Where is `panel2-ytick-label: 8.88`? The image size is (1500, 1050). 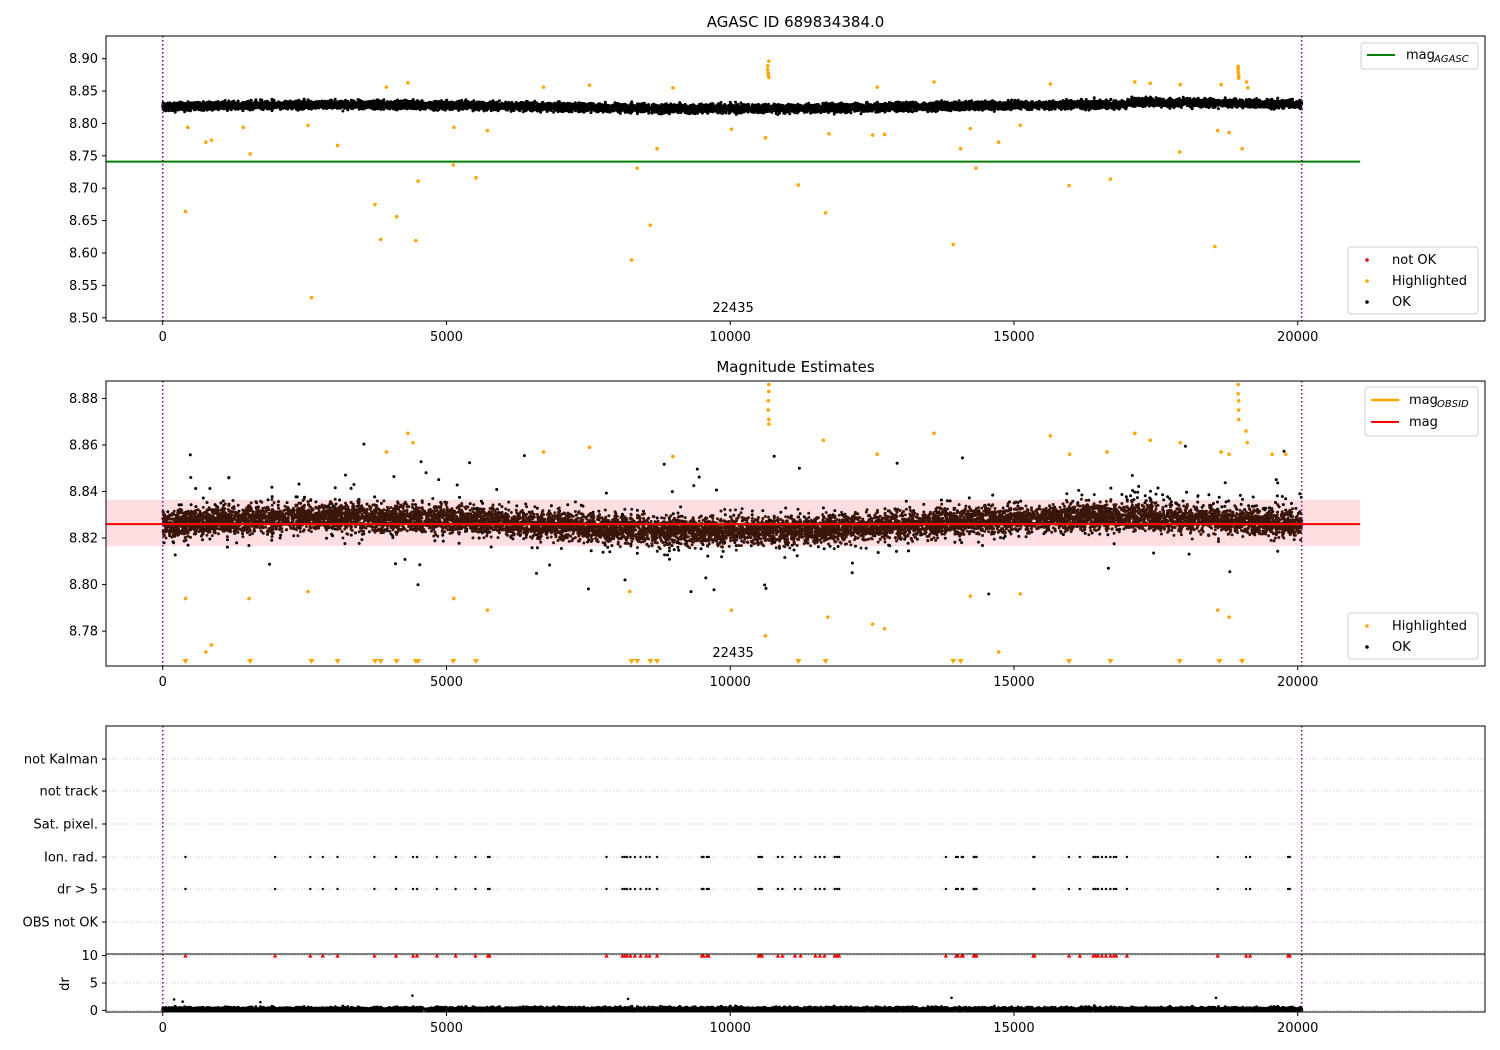 panel2-ytick-label: 8.88 is located at coordinates (83, 399).